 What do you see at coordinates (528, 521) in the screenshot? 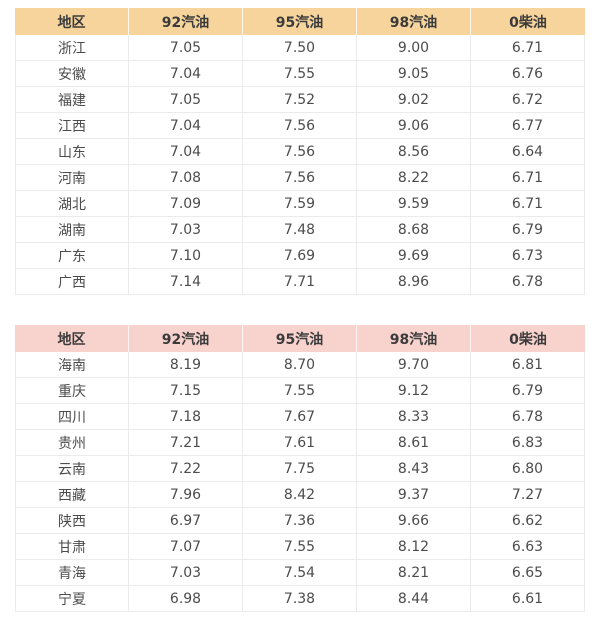
I see `price-cell: 6.62` at bounding box center [528, 521].